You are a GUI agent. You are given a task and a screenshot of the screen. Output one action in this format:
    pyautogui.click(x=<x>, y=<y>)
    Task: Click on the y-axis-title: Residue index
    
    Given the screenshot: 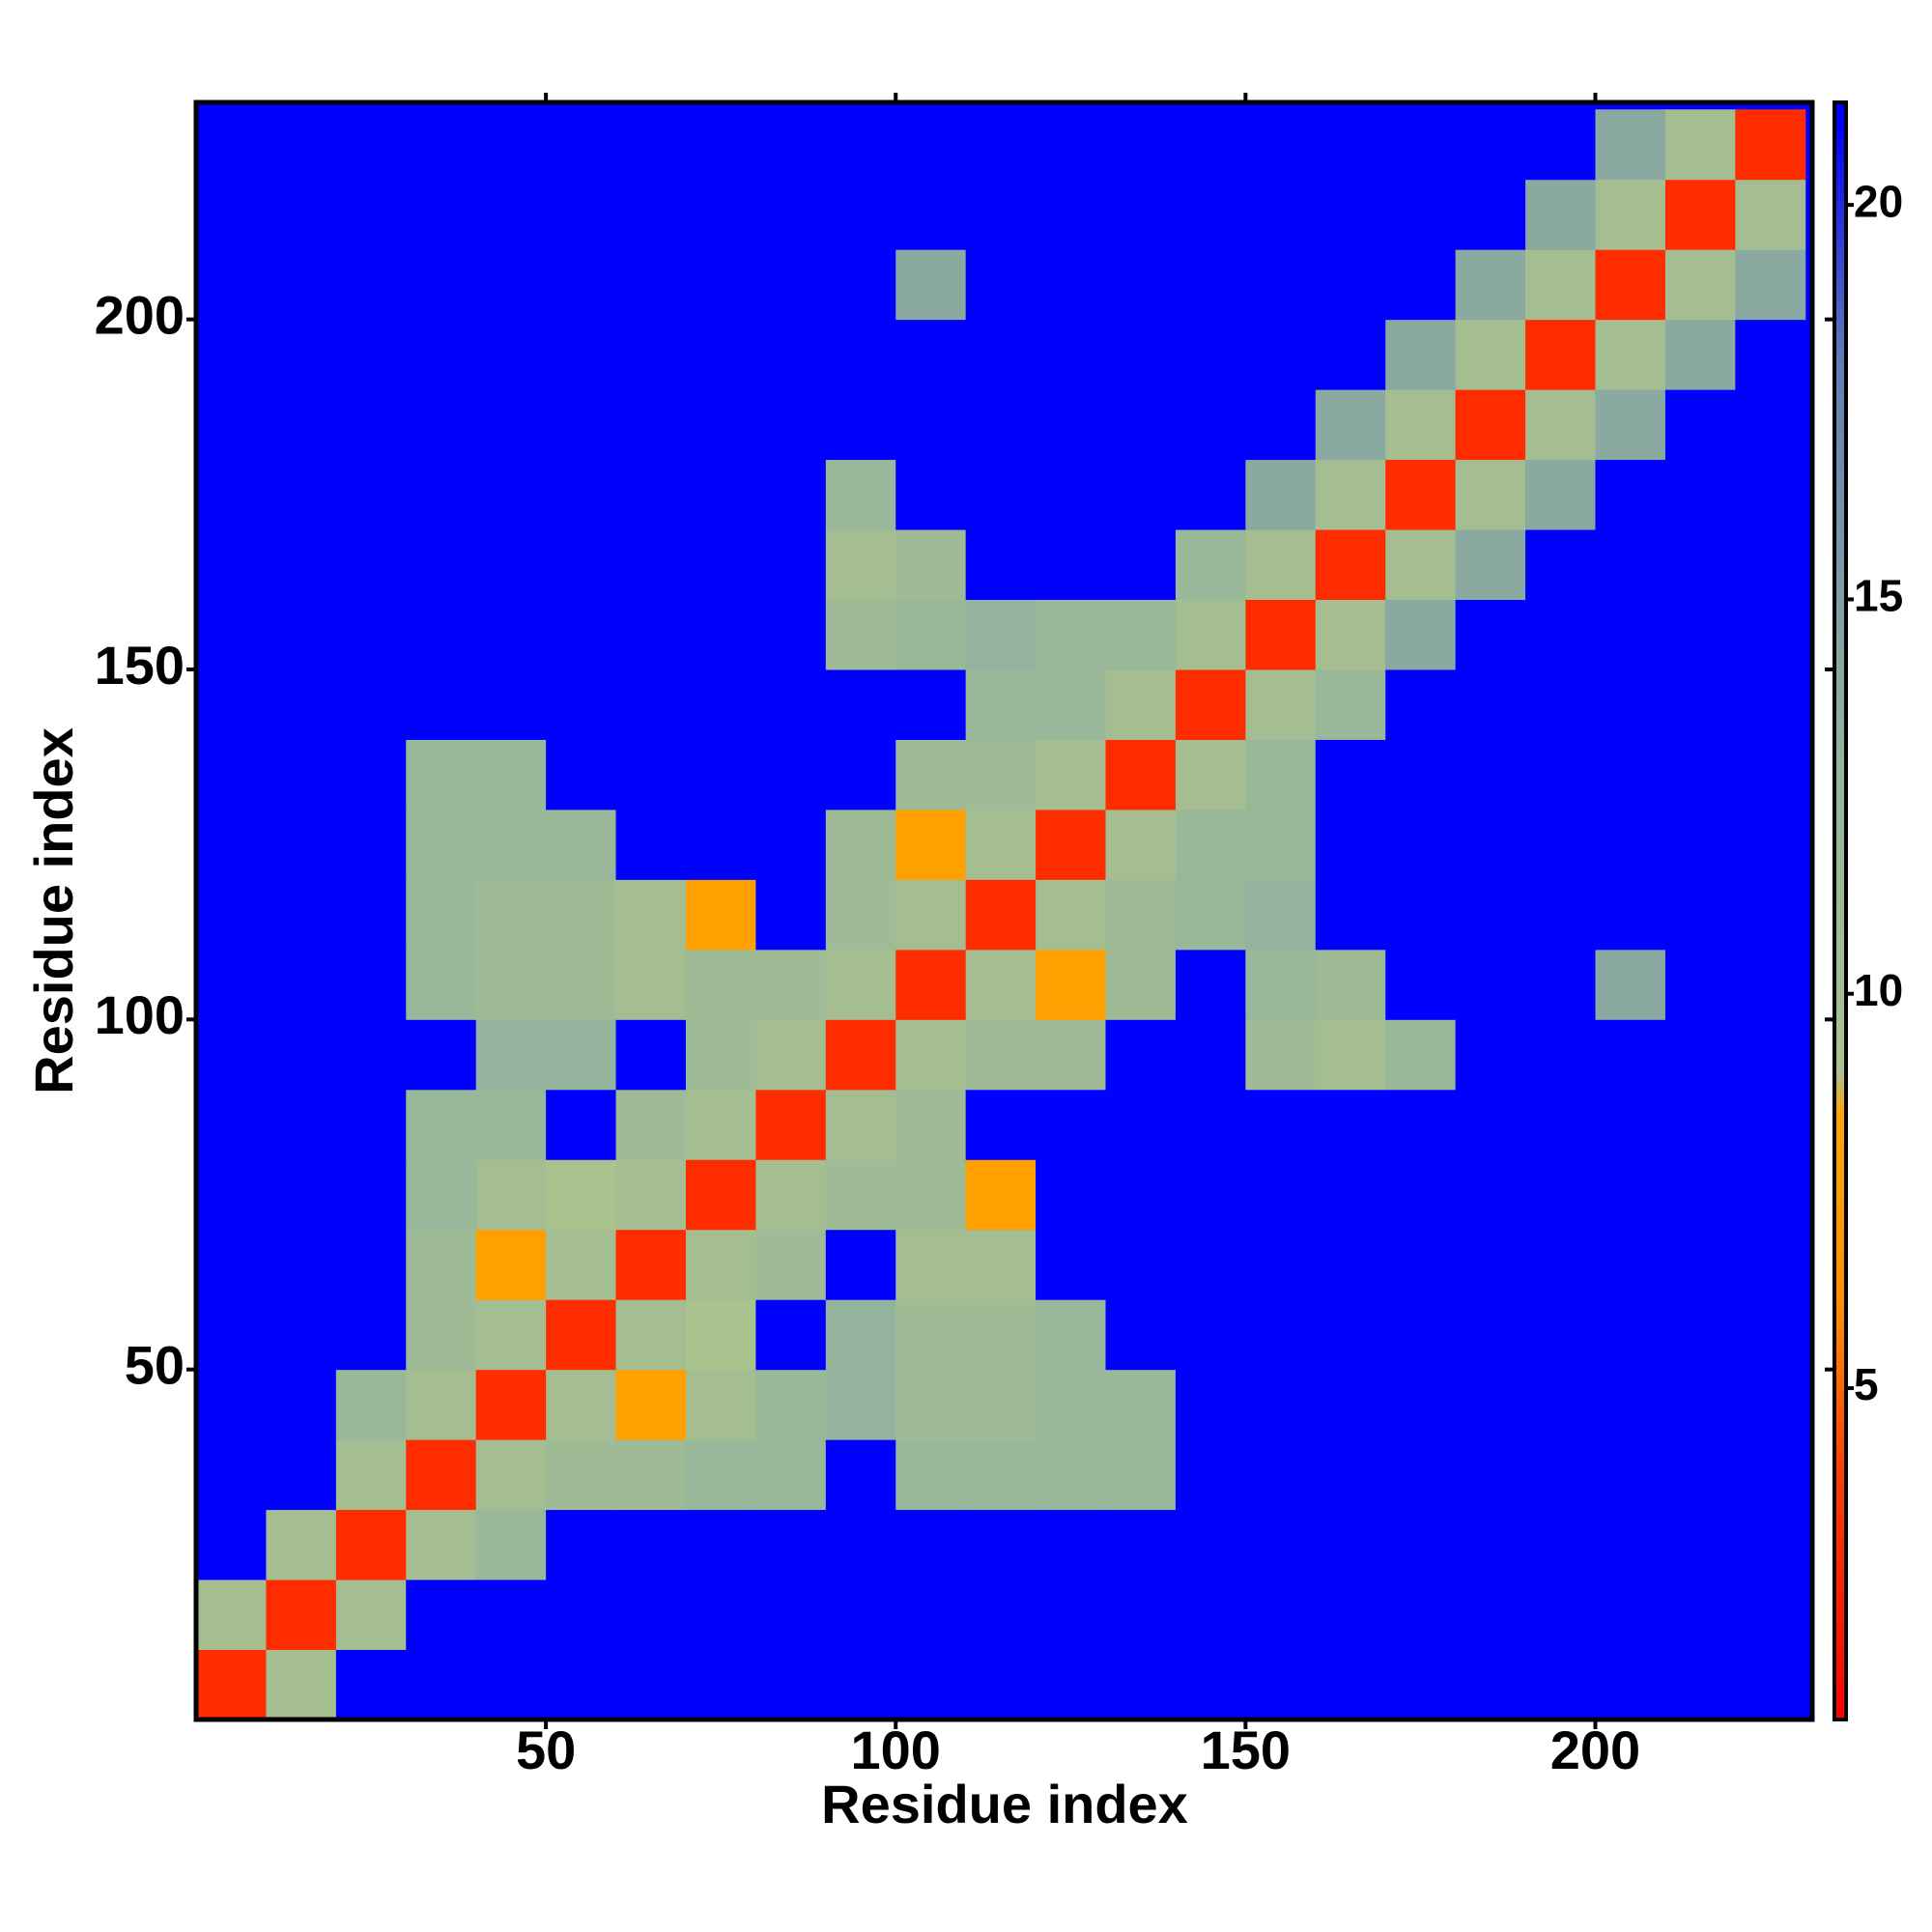 What is the action you would take?
    pyautogui.click(x=53, y=910)
    